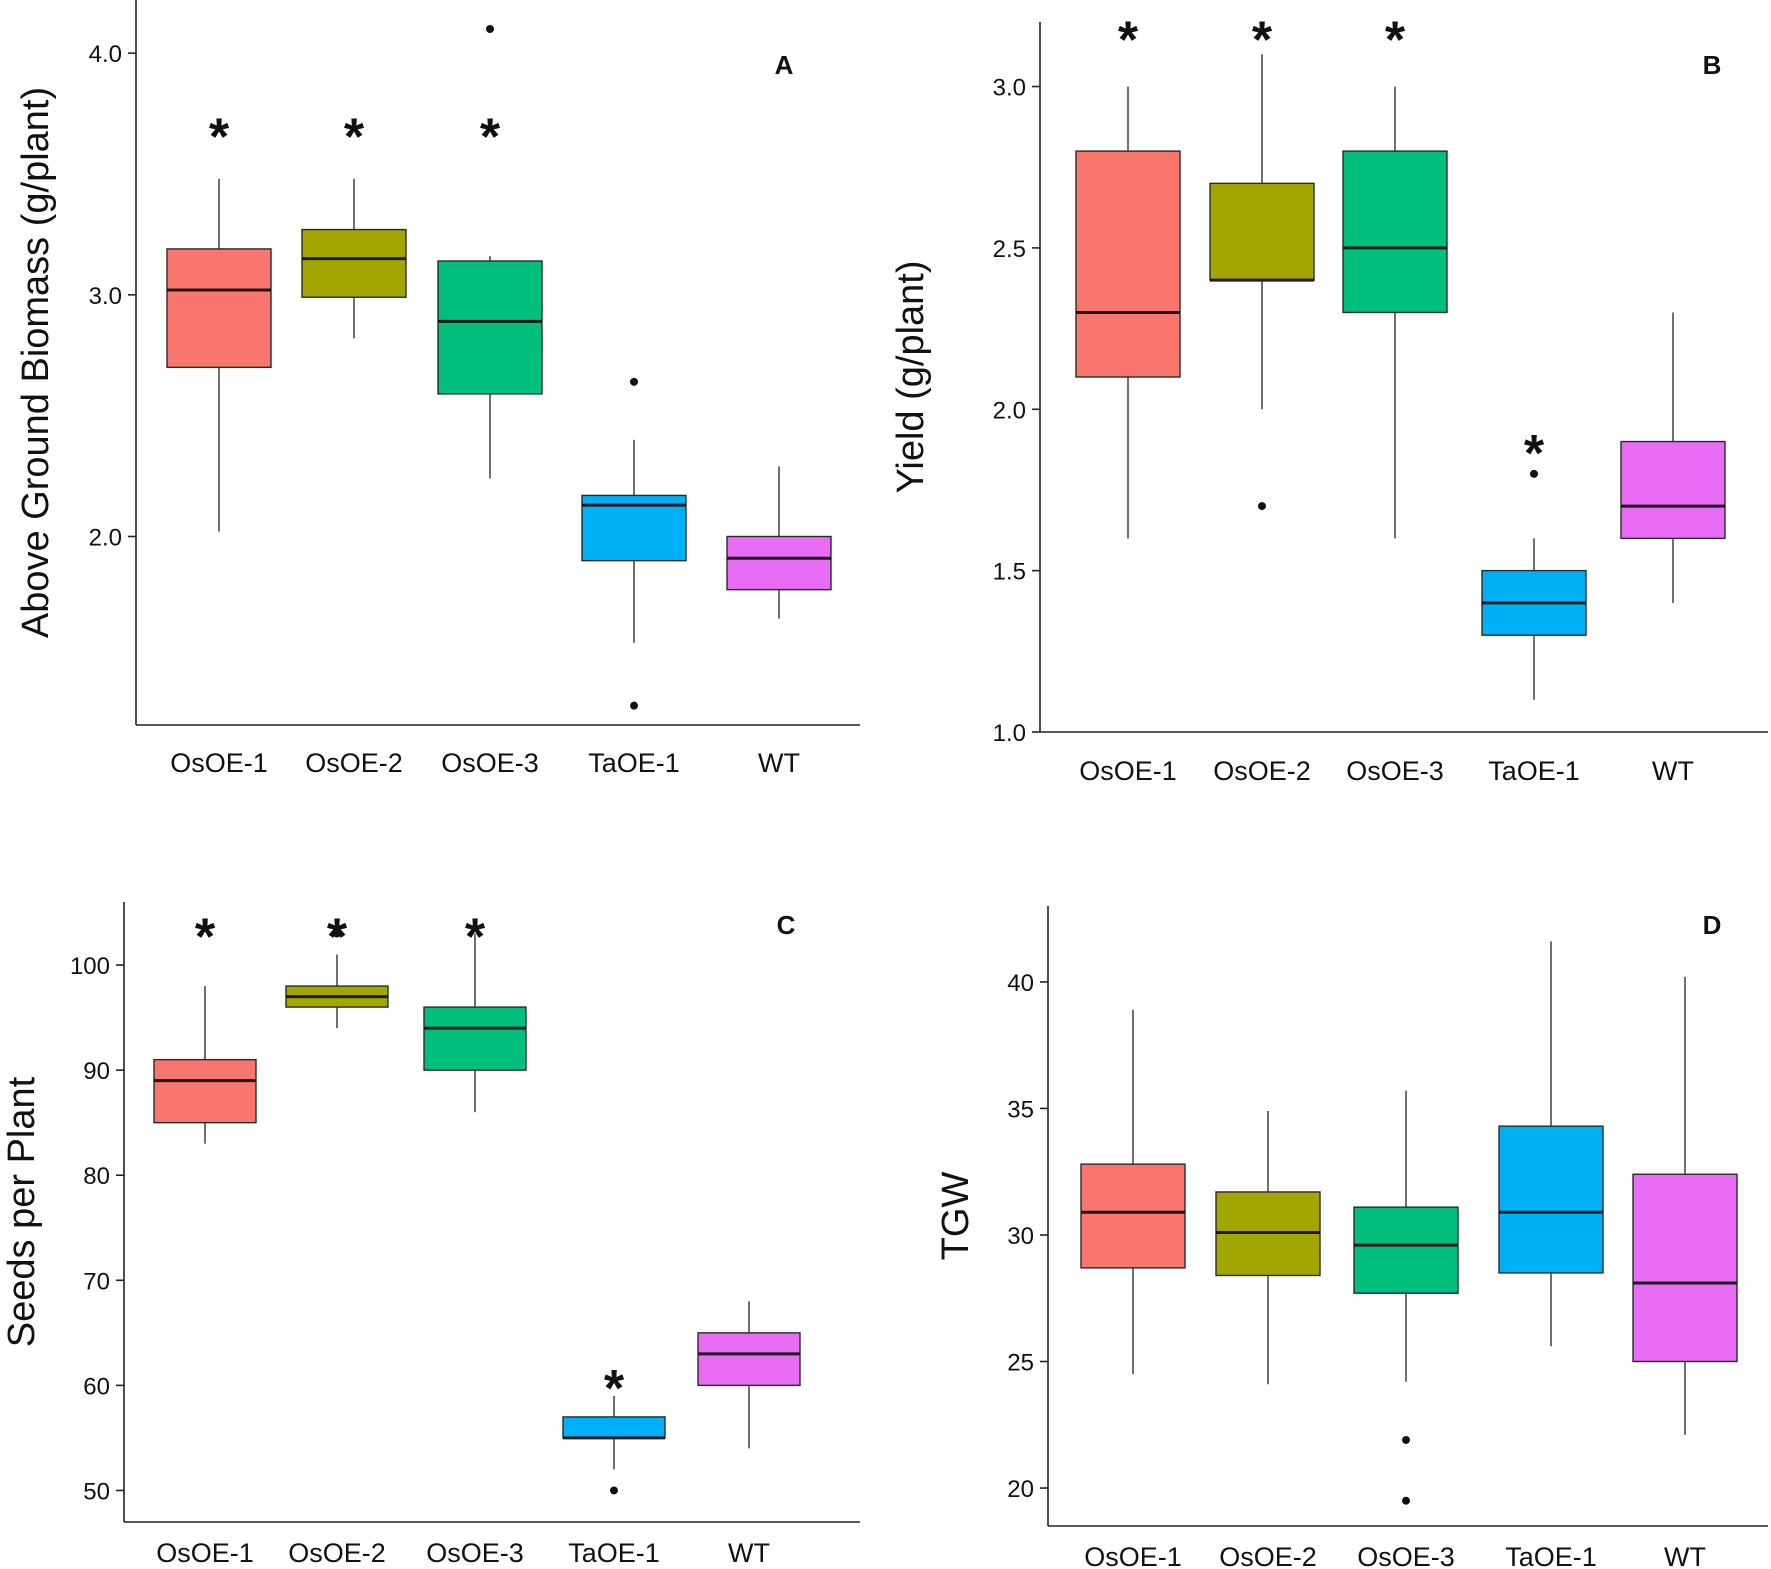 This screenshot has height=1569, width=1771. I want to click on y-axis-title: TGW, so click(956, 1216).